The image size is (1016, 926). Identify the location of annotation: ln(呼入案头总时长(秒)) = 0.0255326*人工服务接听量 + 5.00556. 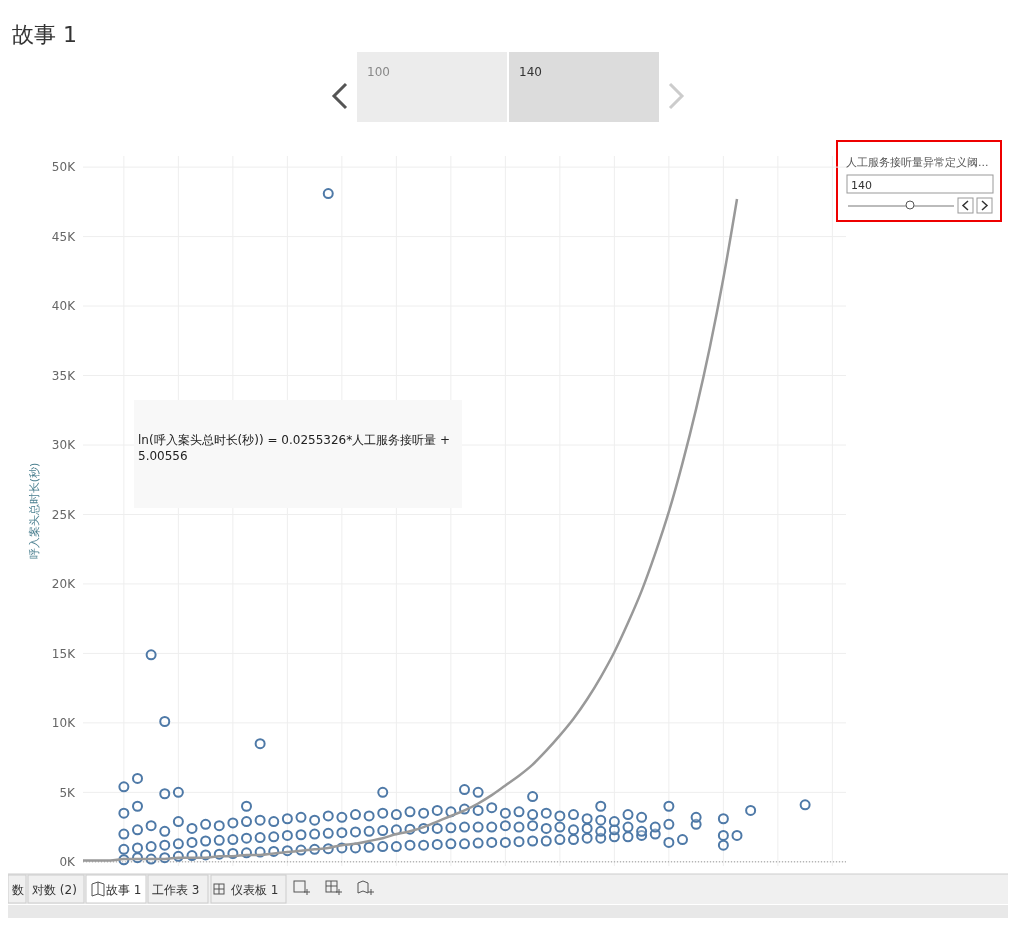
(295, 448).